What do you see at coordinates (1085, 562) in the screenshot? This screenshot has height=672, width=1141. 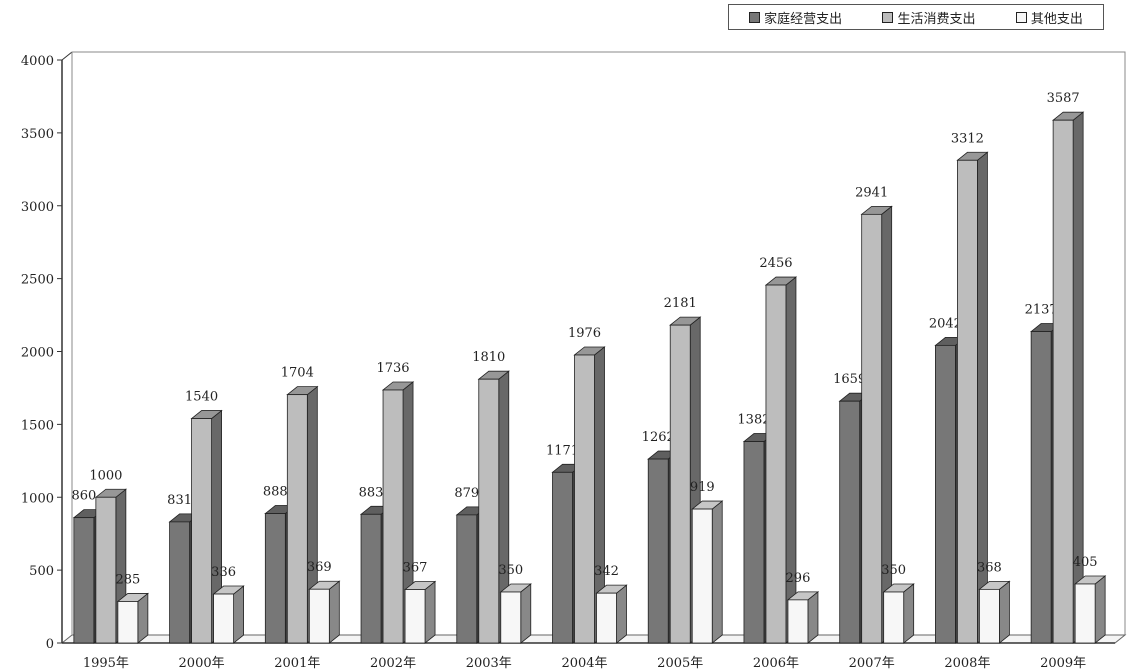 I see `bar-value-label: 405` at bounding box center [1085, 562].